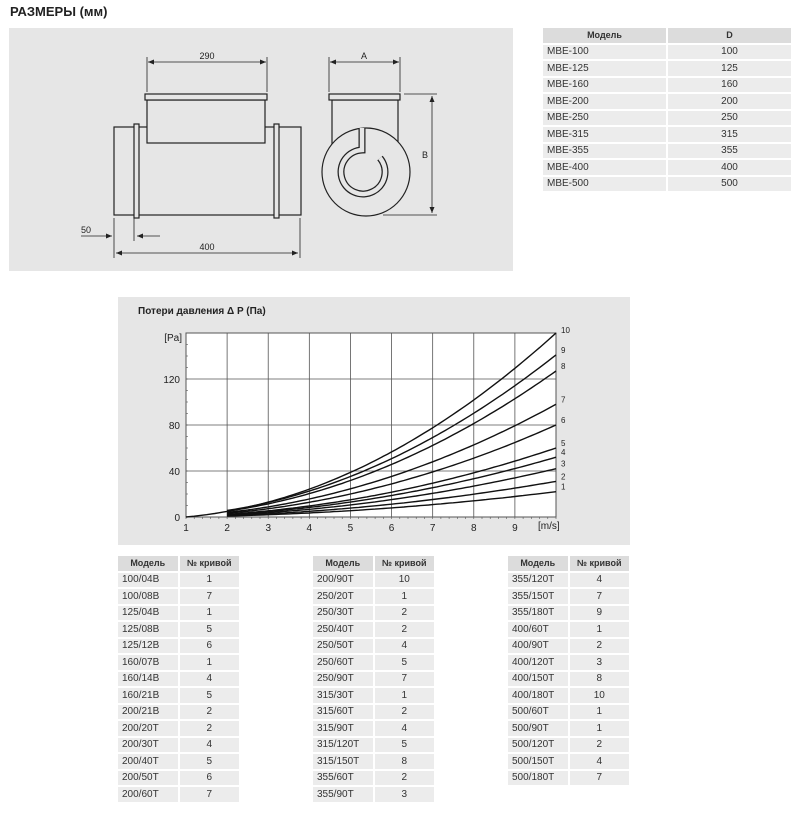  Describe the element at coordinates (563, 420) in the screenshot. I see `curve-label: 6` at that location.